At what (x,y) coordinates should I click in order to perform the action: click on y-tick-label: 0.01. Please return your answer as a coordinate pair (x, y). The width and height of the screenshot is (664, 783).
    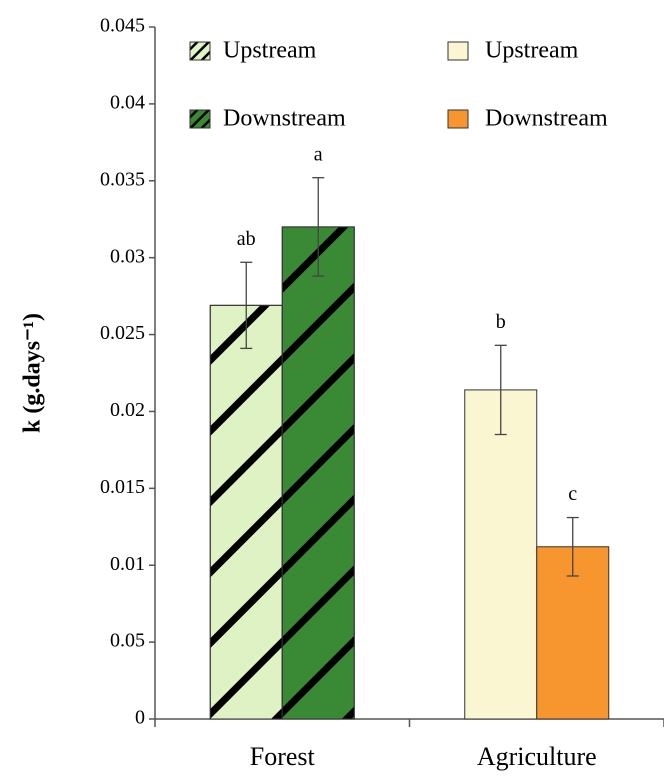
    Looking at the image, I should click on (127, 564).